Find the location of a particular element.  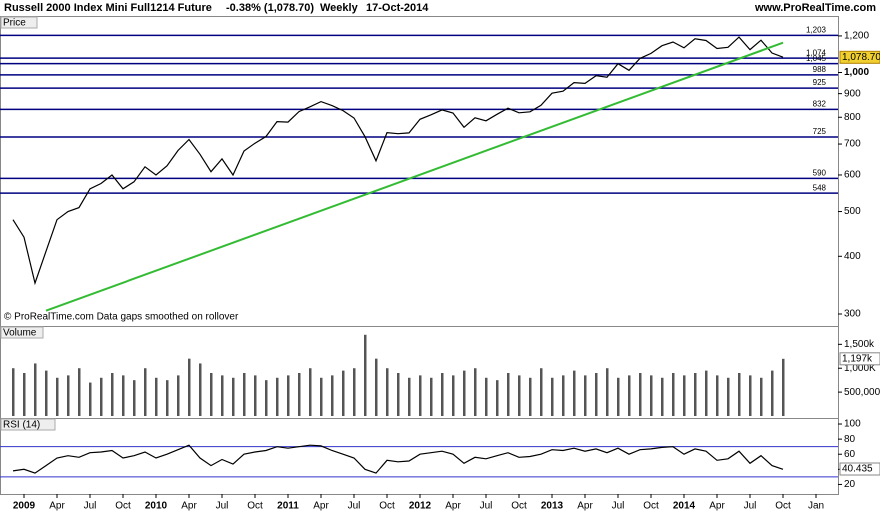

price-line is located at coordinates (398, 459).